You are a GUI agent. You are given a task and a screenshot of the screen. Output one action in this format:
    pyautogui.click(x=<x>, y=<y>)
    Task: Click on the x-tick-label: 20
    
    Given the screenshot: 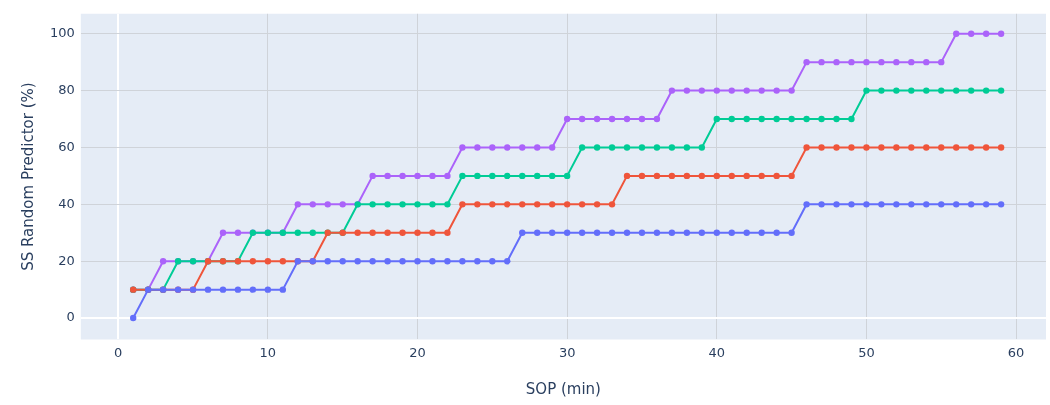 What is the action you would take?
    pyautogui.click(x=417, y=352)
    